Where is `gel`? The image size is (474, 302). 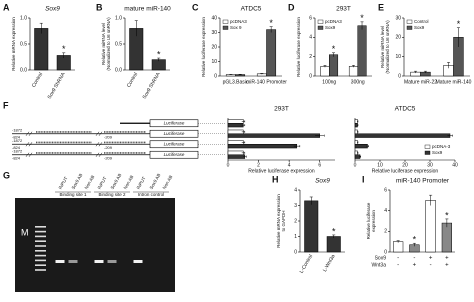 gel is located at coordinates (95, 245).